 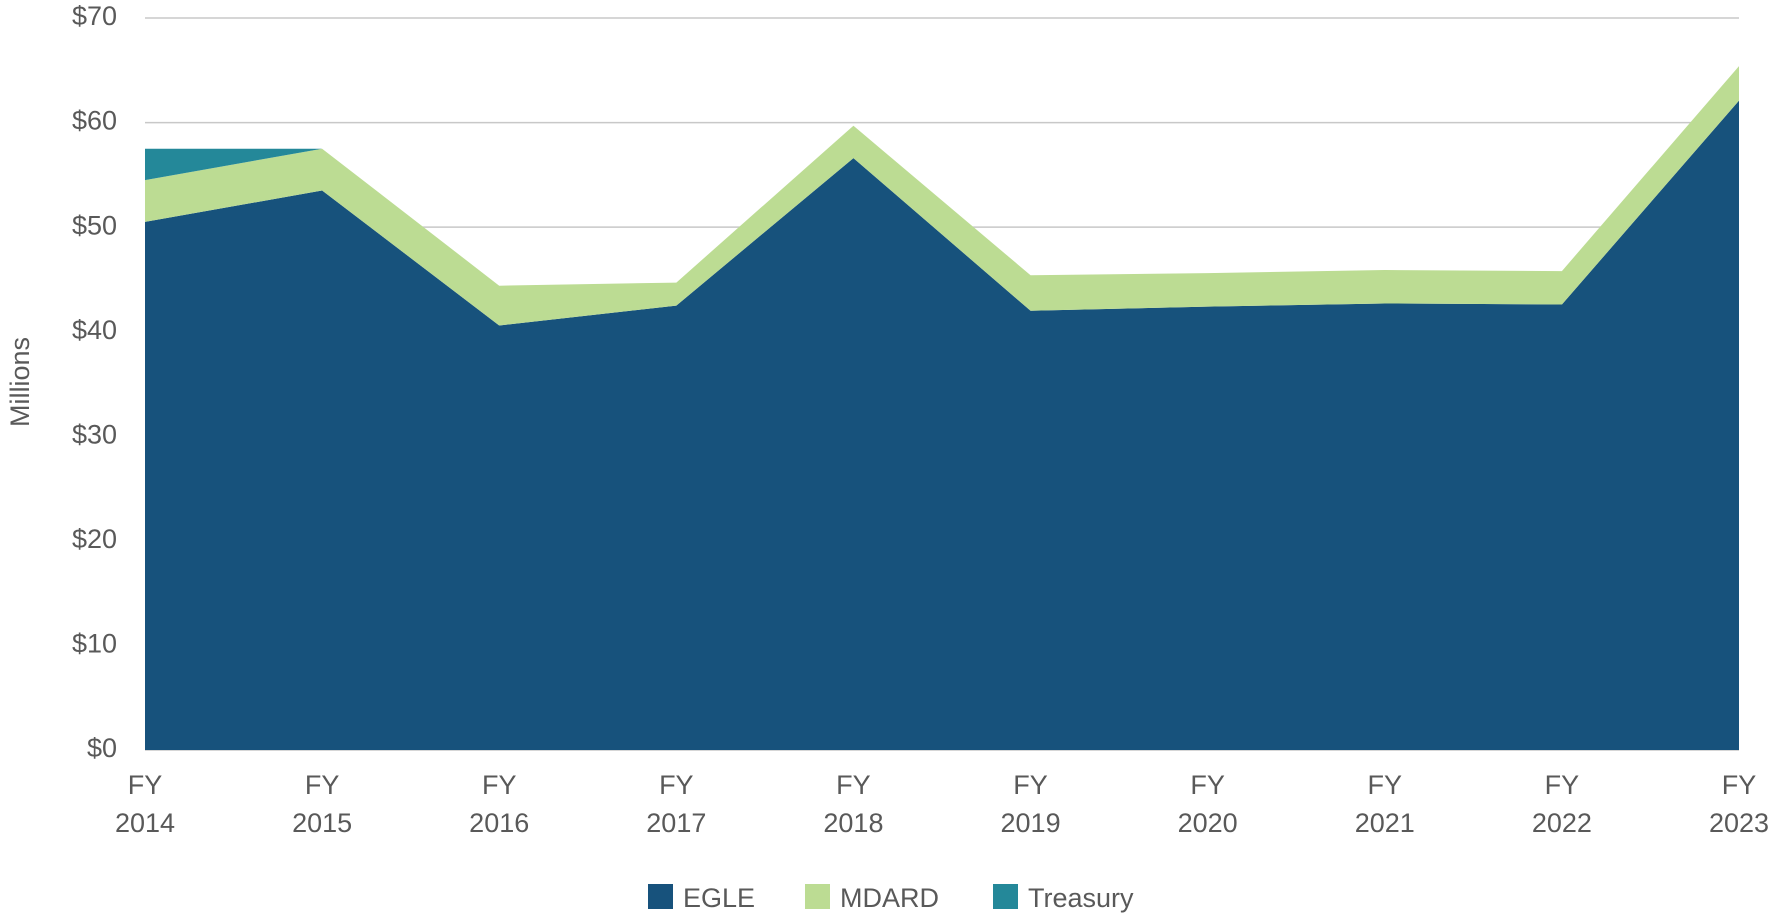 What do you see at coordinates (1739, 804) in the screenshot?
I see `x-tick-label: FY 2023` at bounding box center [1739, 804].